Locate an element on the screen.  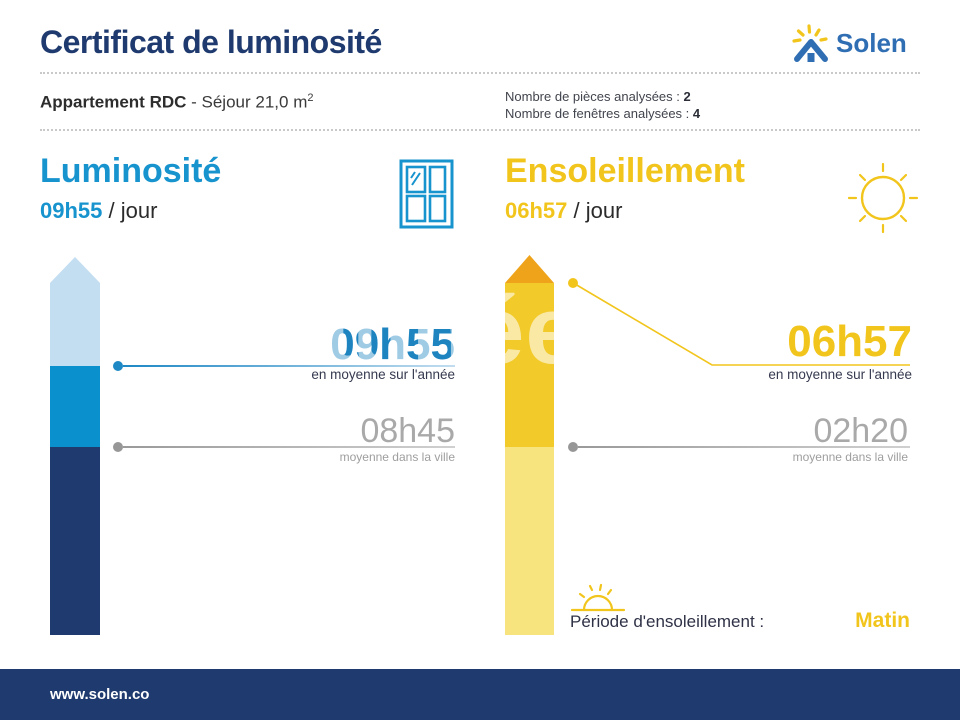
luminosite-bar-bottom-segment is located at coordinates (75, 541).